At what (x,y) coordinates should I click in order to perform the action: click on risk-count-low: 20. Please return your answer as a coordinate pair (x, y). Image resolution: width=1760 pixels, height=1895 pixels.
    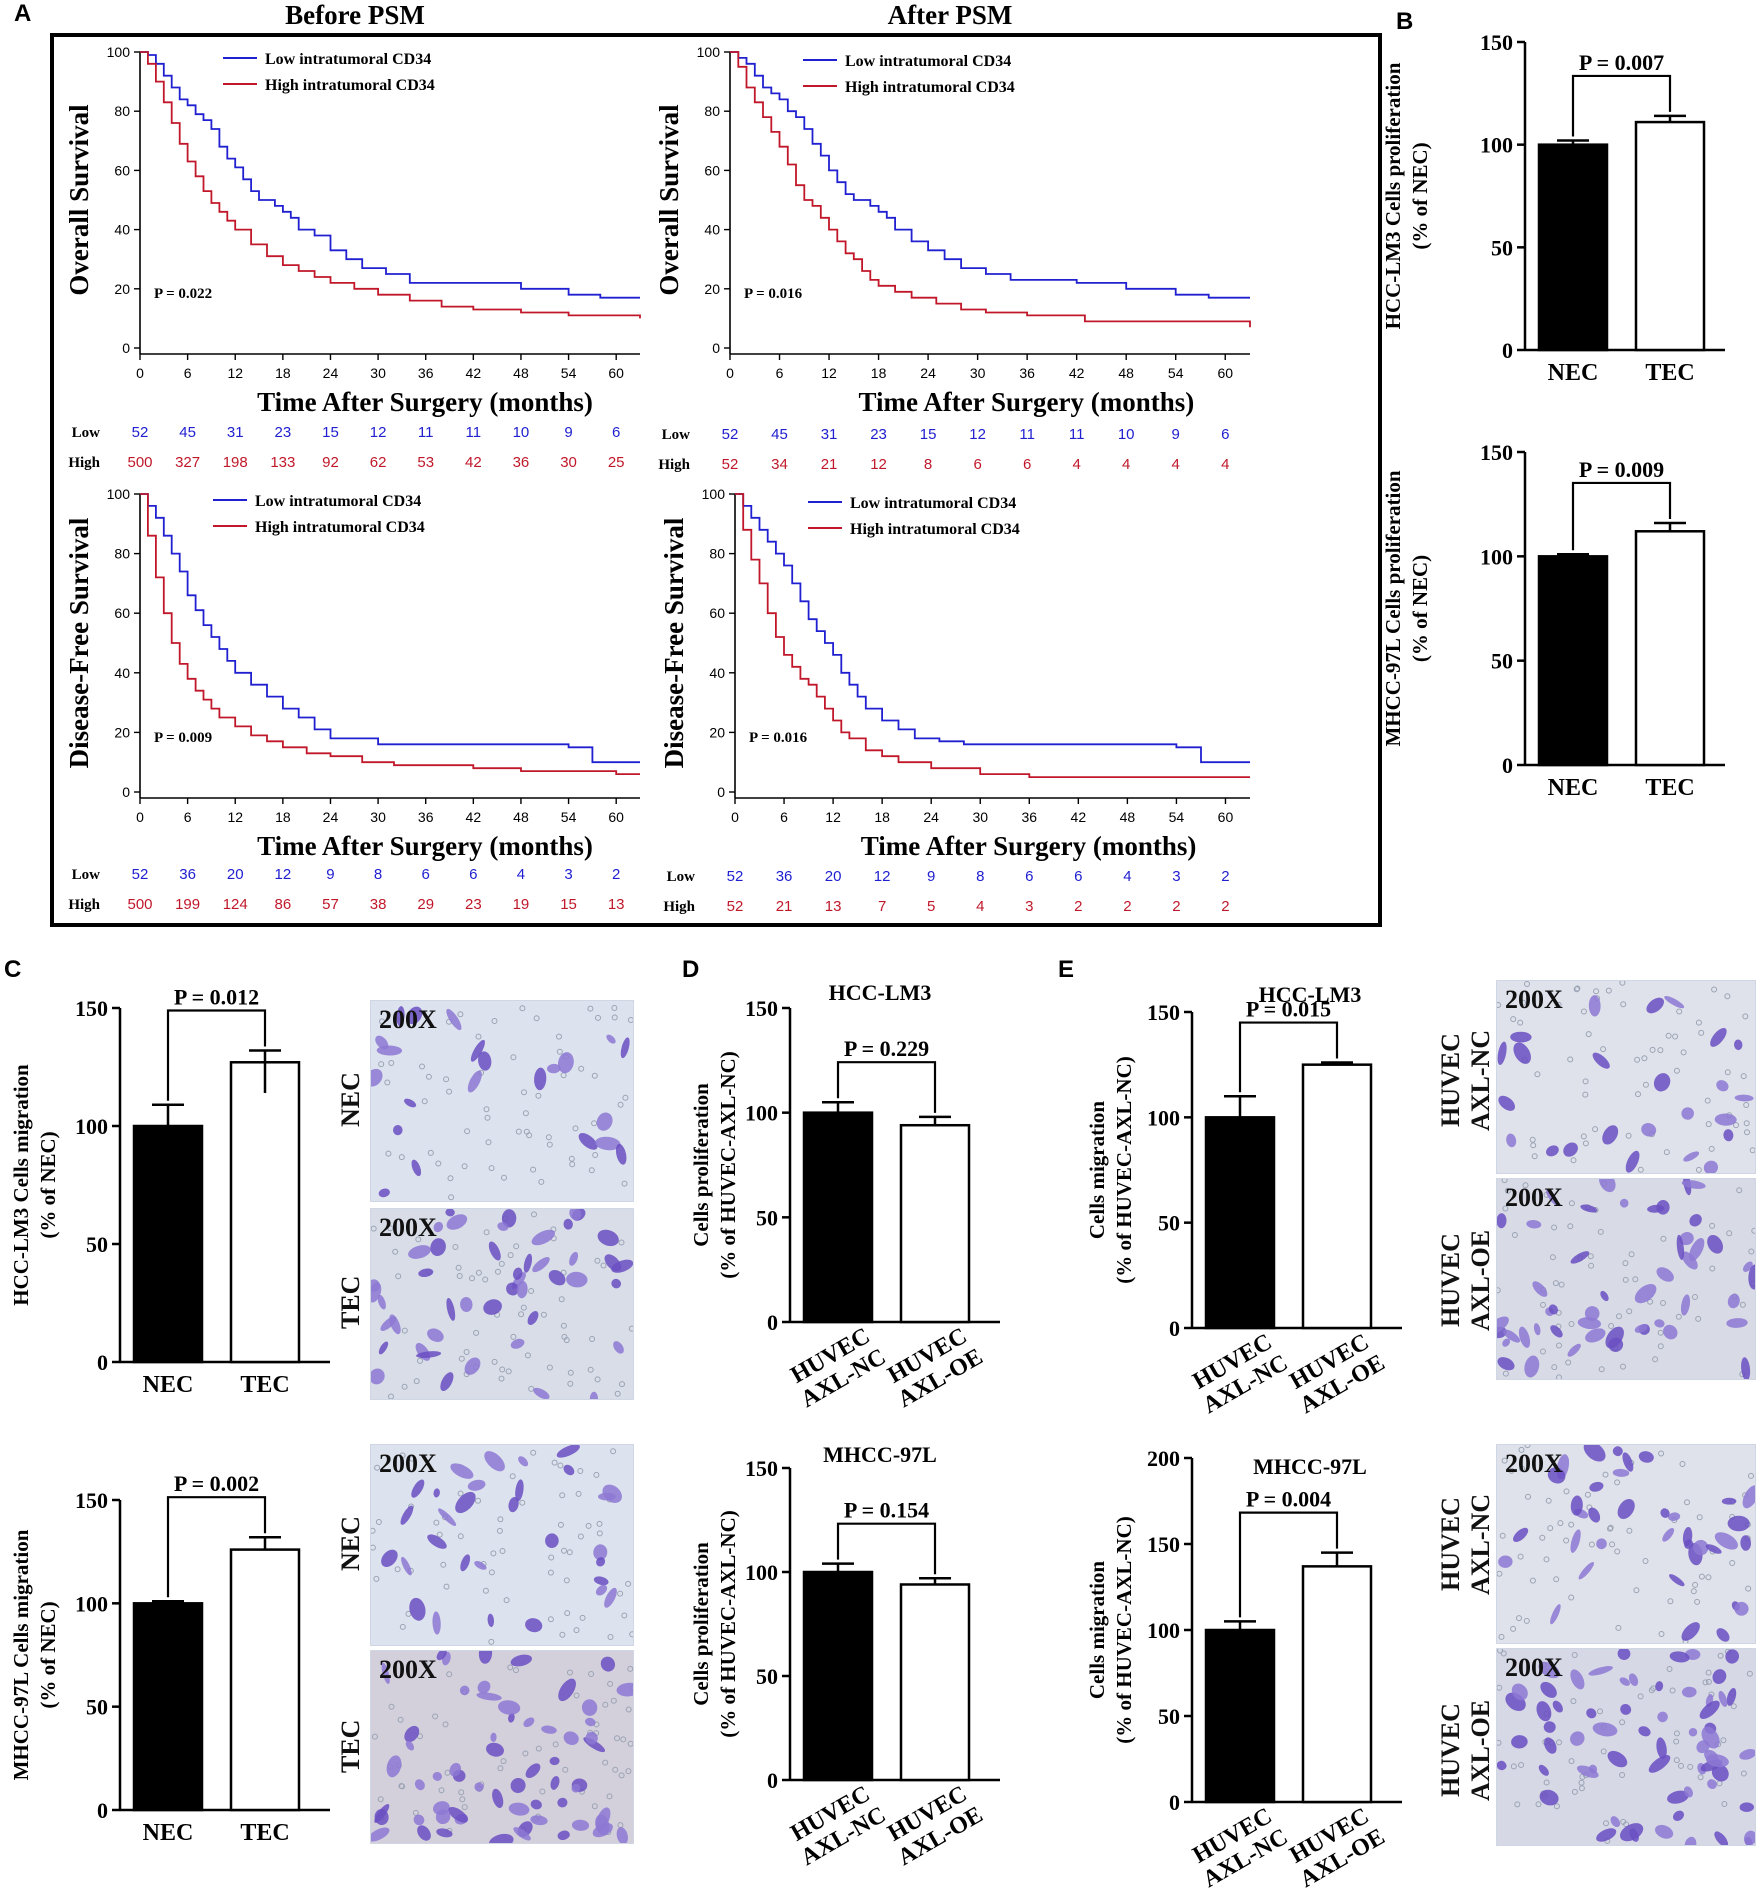
    Looking at the image, I should click on (235, 874).